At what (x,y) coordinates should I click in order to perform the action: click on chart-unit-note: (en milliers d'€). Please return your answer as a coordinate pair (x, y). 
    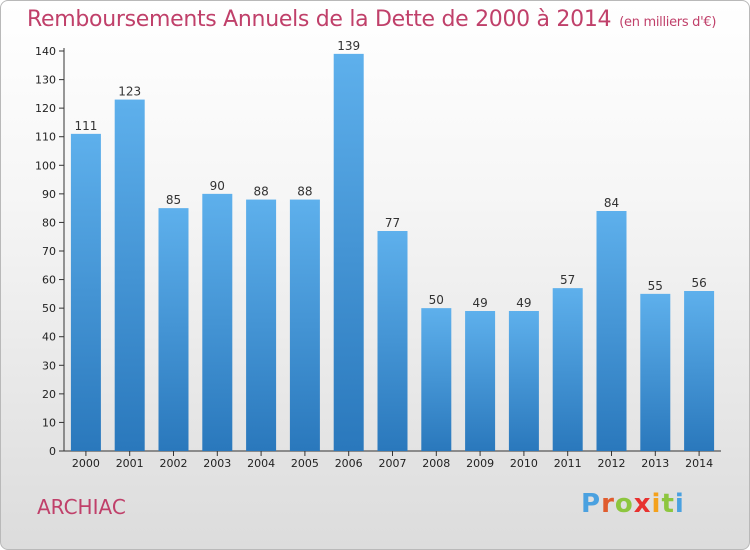
    Looking at the image, I should click on (668, 22).